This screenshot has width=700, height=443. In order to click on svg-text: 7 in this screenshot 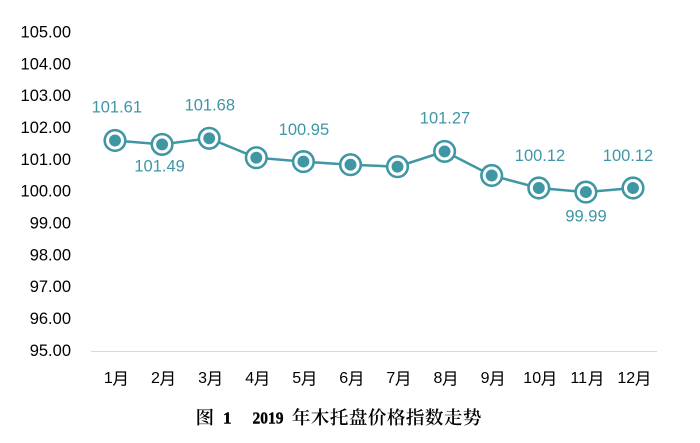, I will do `click(390, 378)`.